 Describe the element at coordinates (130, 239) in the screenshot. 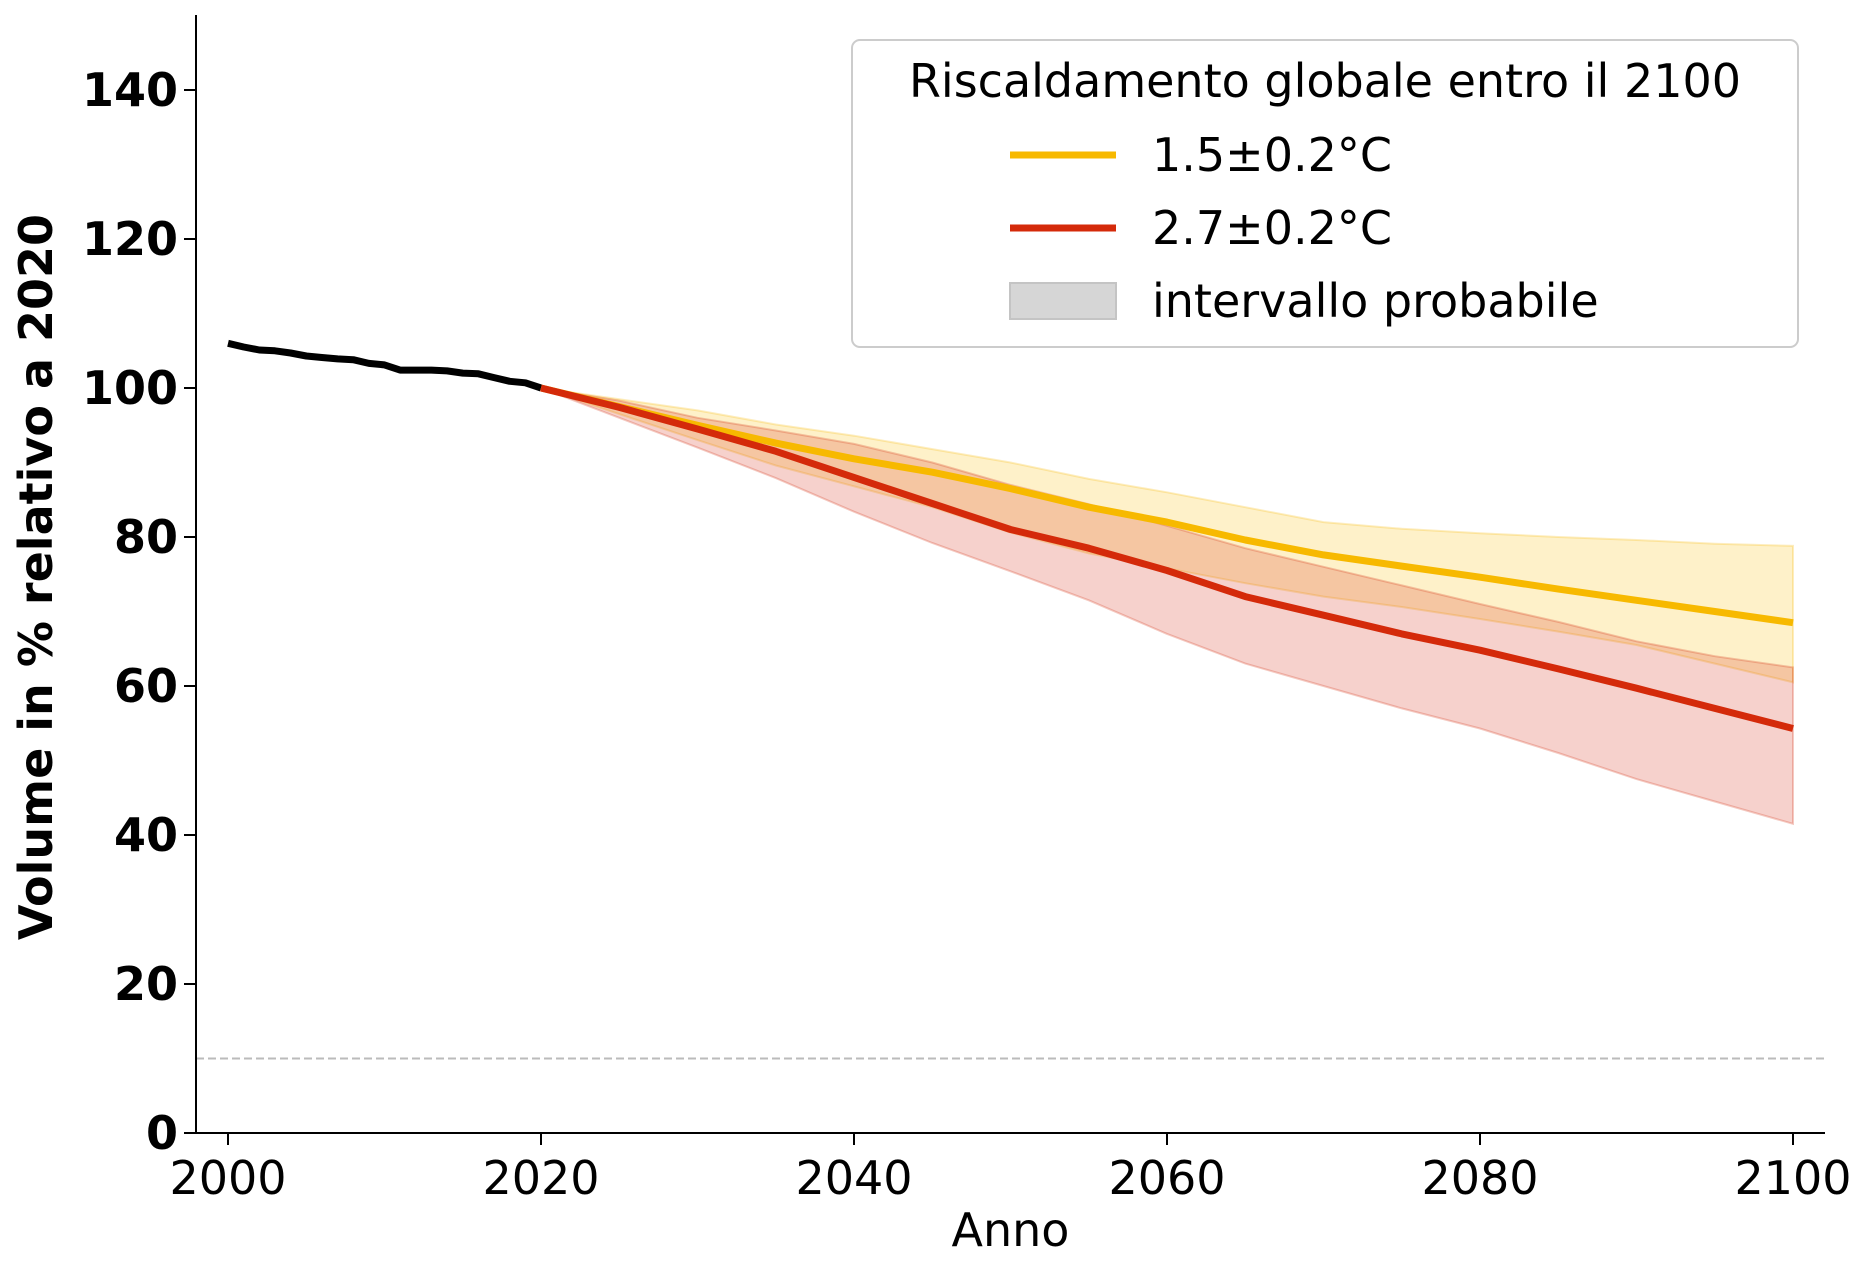

I see `y-tick-label: 120` at that location.